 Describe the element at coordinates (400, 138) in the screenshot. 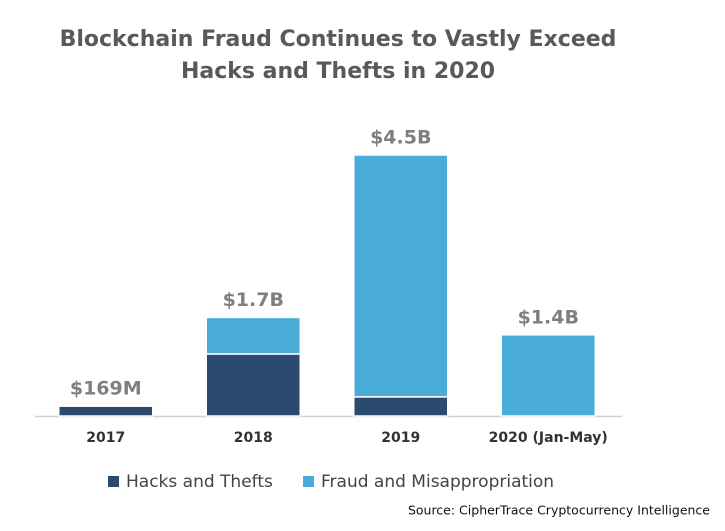

I see `total-label: $4.5B` at that location.